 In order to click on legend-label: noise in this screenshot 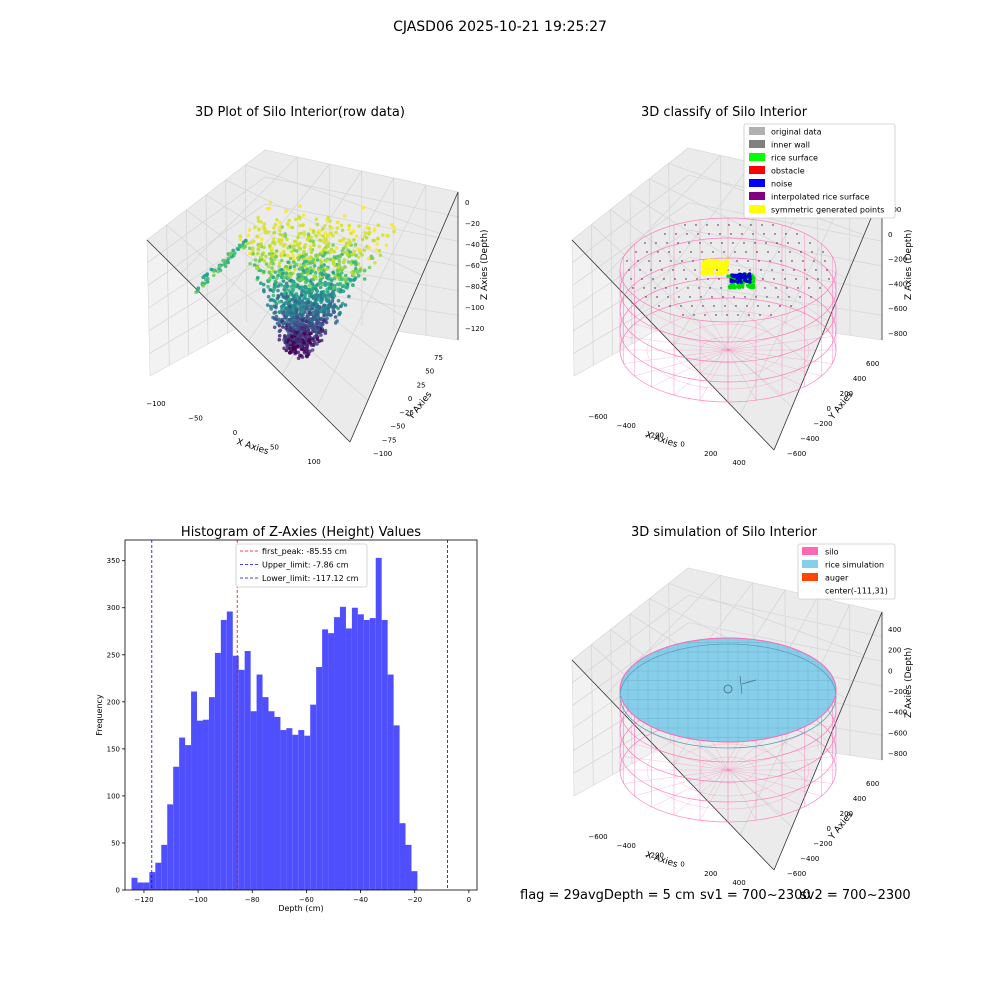, I will do `click(781, 184)`.